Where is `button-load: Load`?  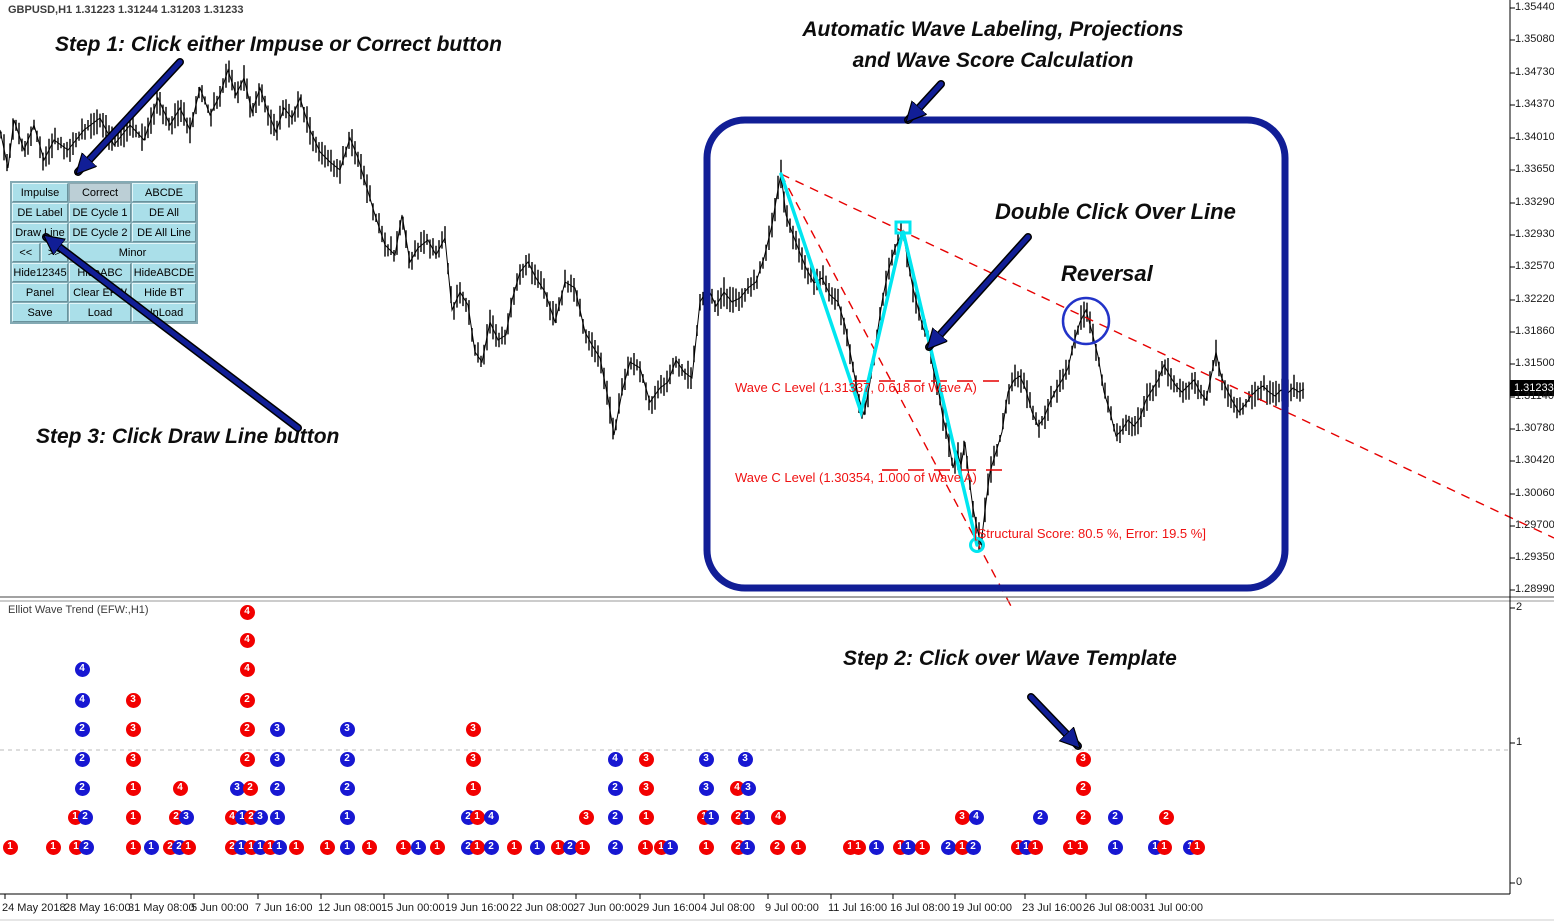 button-load: Load is located at coordinates (100, 312).